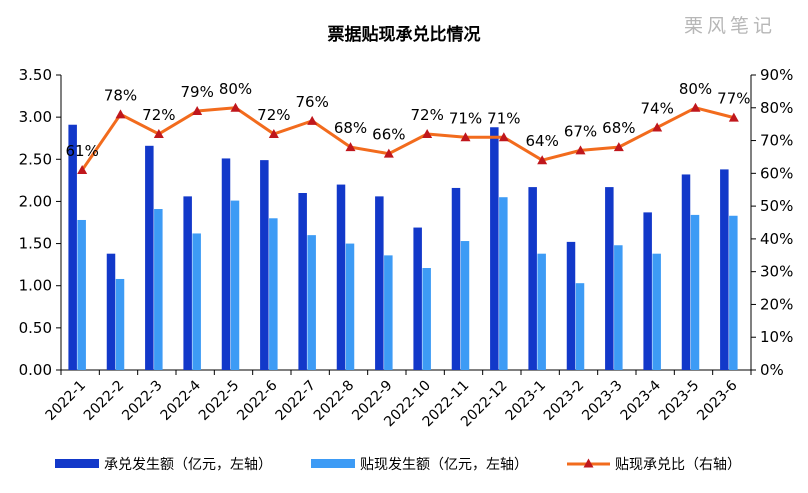 This screenshot has width=808, height=493. I want to click on legend-label-ratio: 贴现承兑比（右轴）, so click(678, 465).